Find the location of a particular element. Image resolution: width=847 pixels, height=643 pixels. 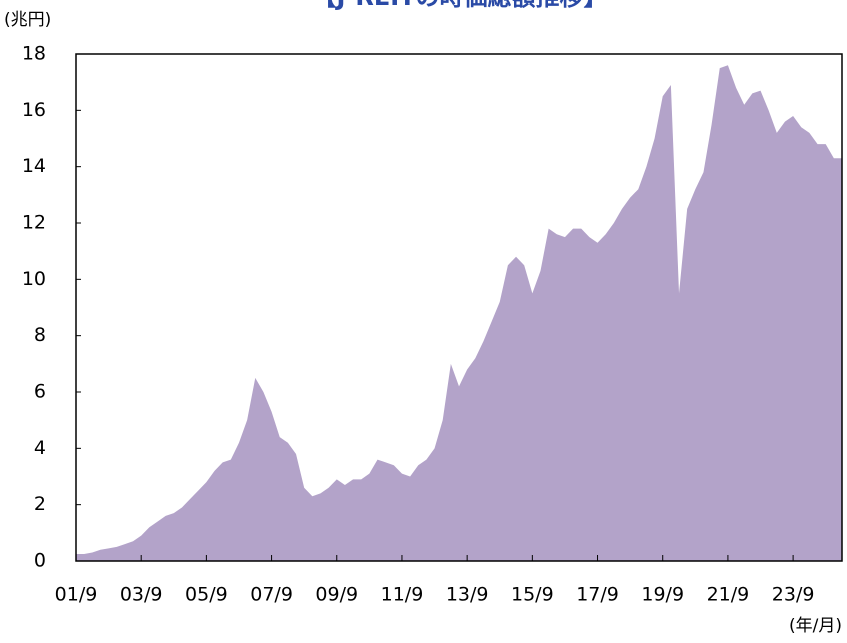

x-tick-label: 11/9 is located at coordinates (402, 595).